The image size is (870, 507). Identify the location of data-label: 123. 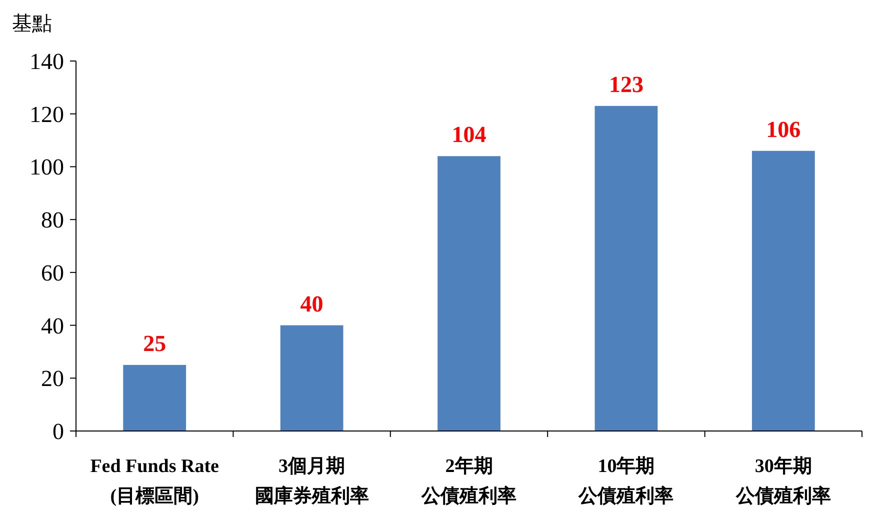
(626, 84).